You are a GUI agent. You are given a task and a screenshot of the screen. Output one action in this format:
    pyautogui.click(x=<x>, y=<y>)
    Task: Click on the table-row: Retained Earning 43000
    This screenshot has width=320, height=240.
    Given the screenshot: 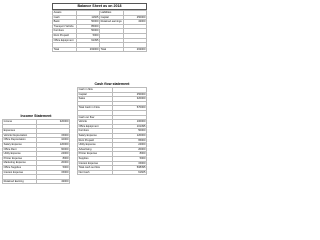 What is the action you would take?
    pyautogui.click(x=36, y=181)
    